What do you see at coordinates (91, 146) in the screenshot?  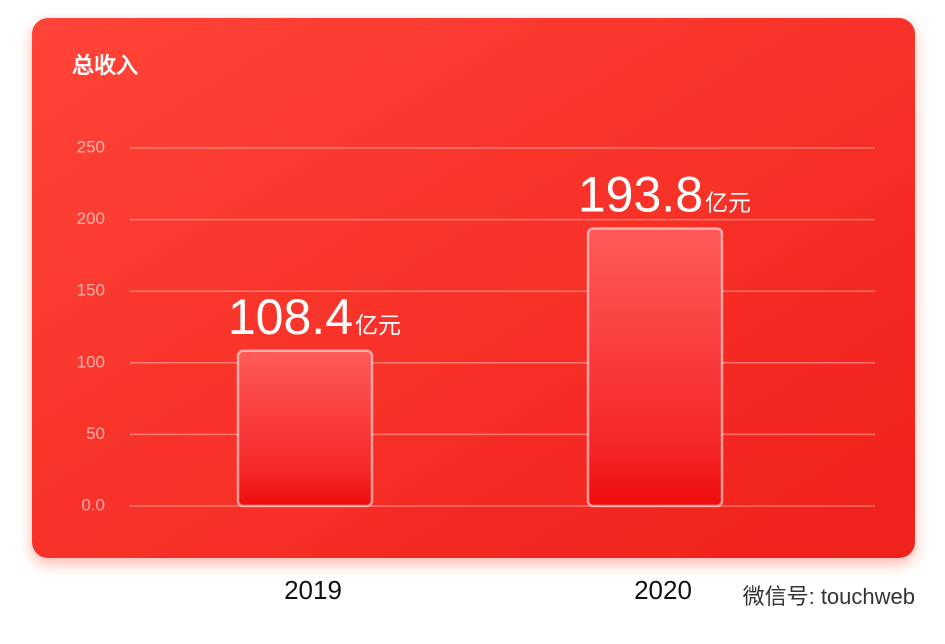 I see `y-tick-label: 250` at bounding box center [91, 146].